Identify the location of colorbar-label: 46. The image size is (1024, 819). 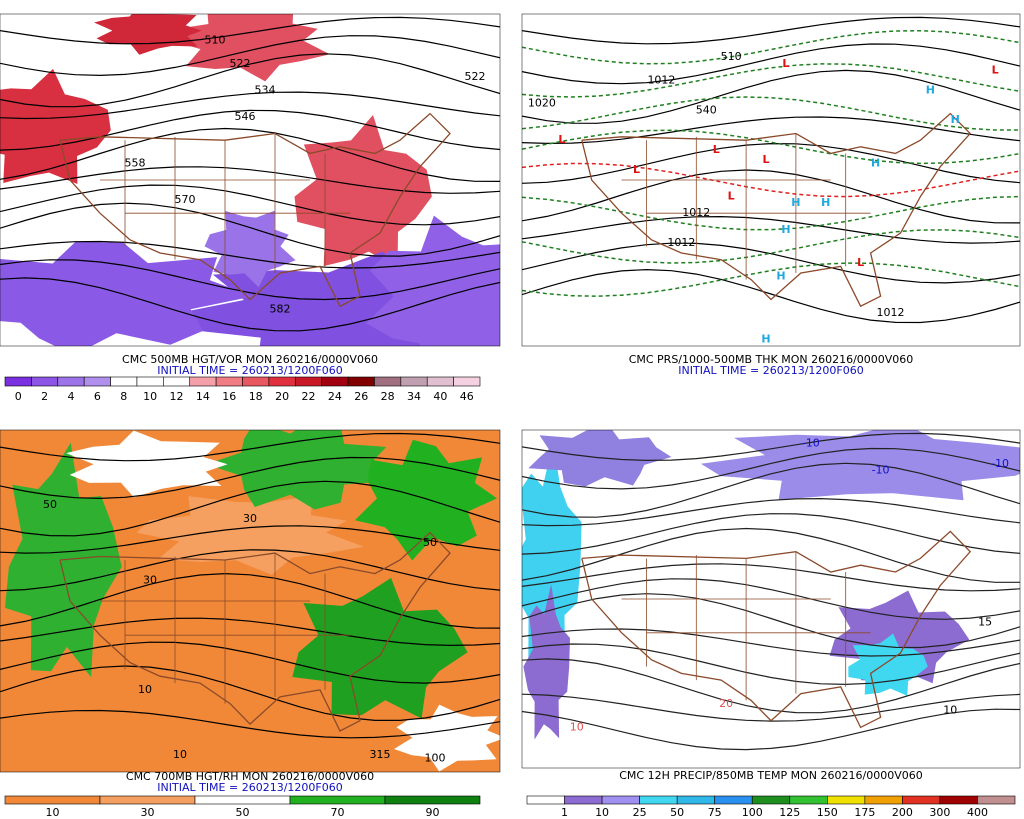
(467, 396).